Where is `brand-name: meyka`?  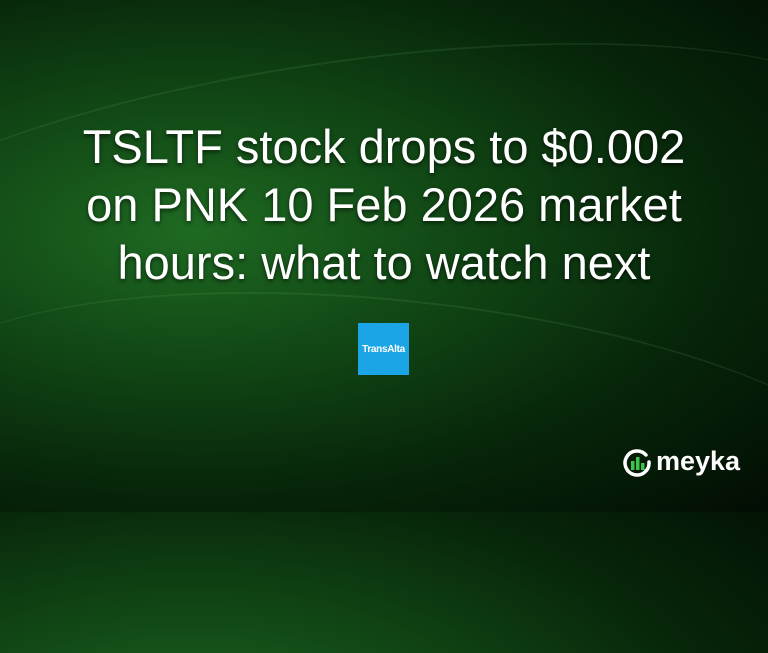
brand-name: meyka is located at coordinates (698, 461).